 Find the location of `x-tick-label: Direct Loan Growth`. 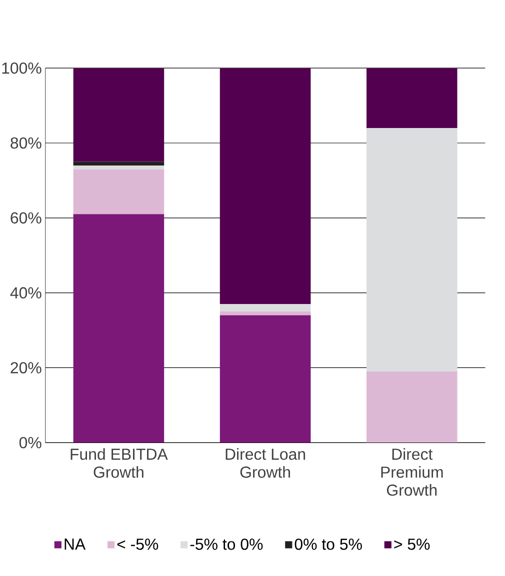

x-tick-label: Direct Loan Growth is located at coordinates (265, 463).